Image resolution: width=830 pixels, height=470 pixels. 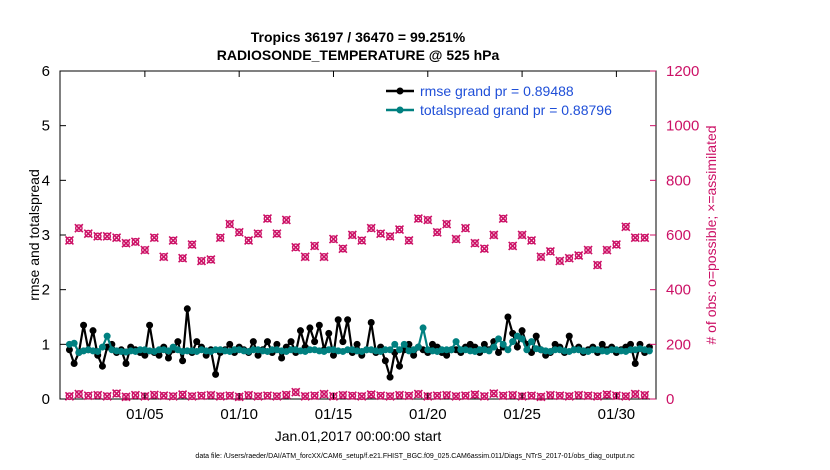 I want to click on y-axis-label: rmse and totalspread, so click(x=34, y=235).